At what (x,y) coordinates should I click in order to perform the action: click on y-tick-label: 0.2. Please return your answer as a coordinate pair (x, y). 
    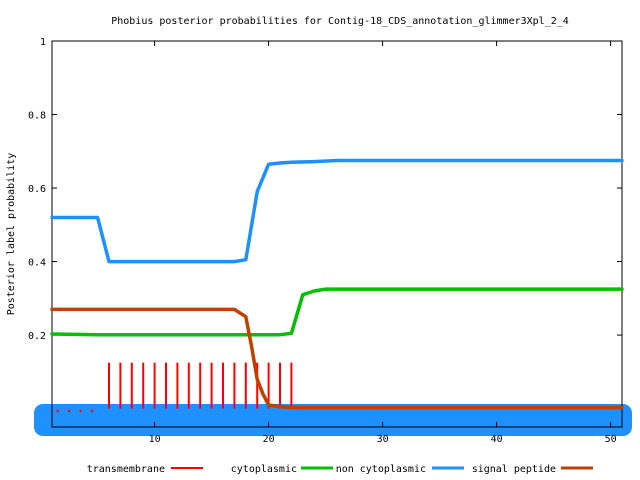
    Looking at the image, I should click on (37, 336).